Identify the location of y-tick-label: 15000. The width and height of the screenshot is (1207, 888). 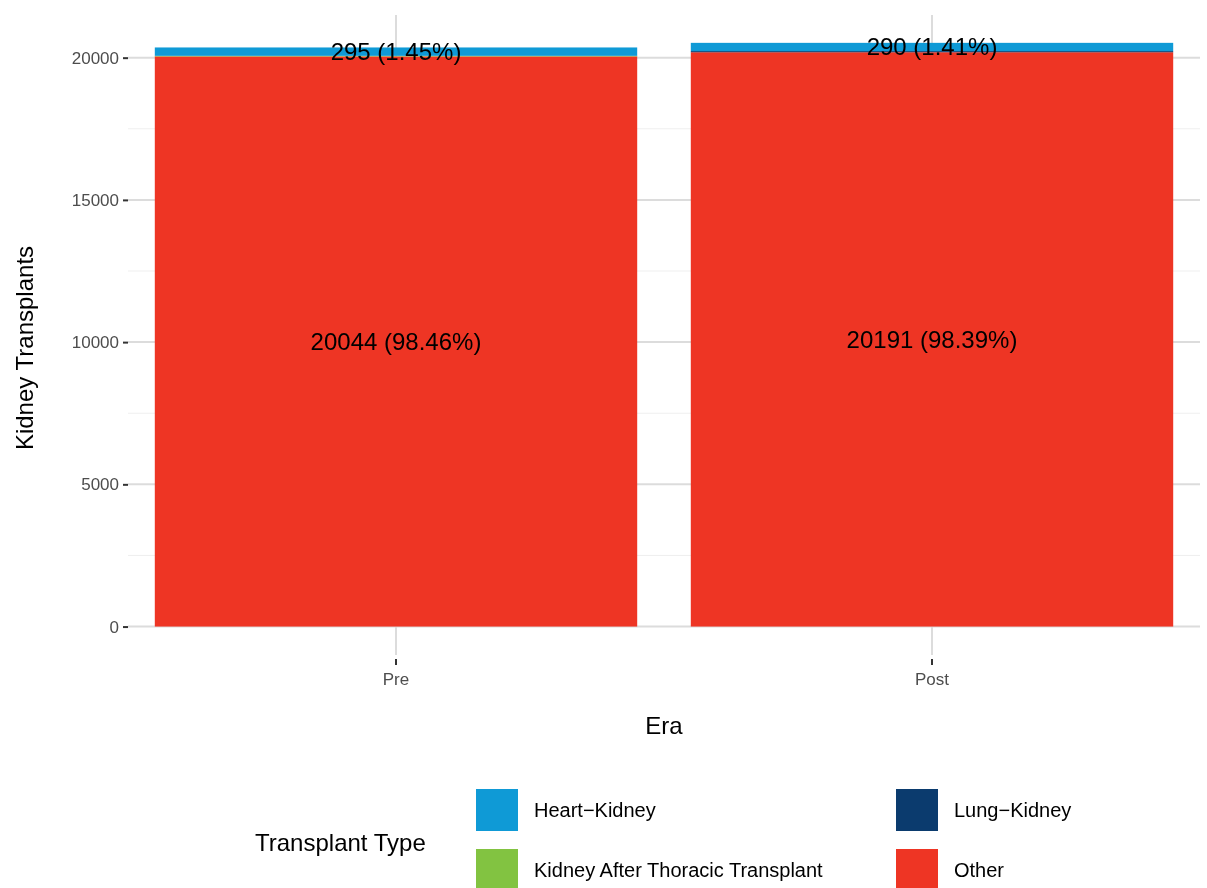
(95, 200).